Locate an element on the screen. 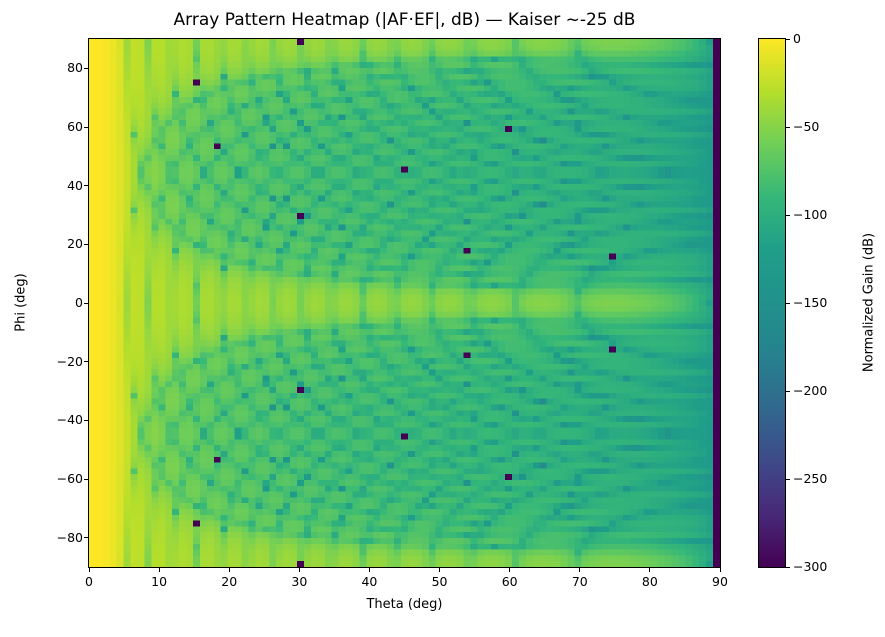 The image size is (885, 637). colorbar-label: Normalized Gain (dB) is located at coordinates (869, 302).